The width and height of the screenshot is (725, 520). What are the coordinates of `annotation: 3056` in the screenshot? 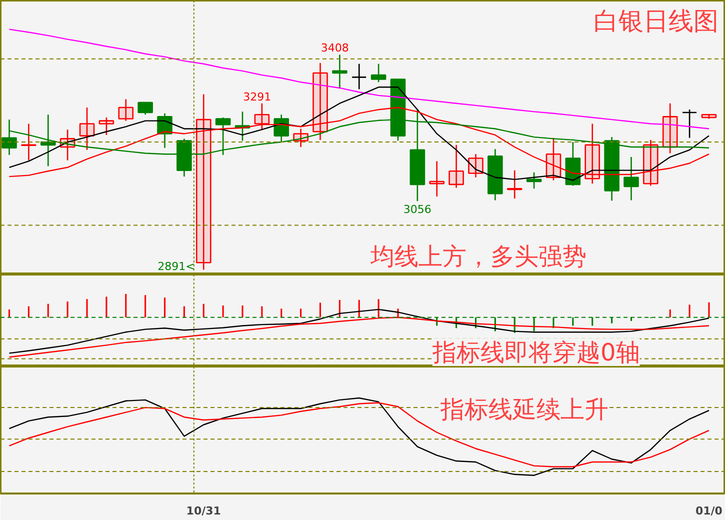 It's located at (417, 209).